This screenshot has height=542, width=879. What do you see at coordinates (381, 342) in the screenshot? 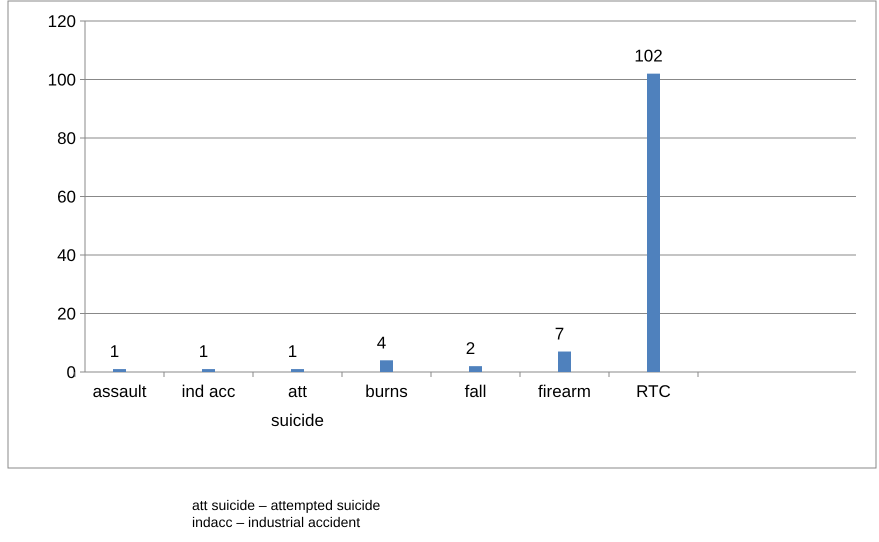
I see `data-label: 4` at bounding box center [381, 342].